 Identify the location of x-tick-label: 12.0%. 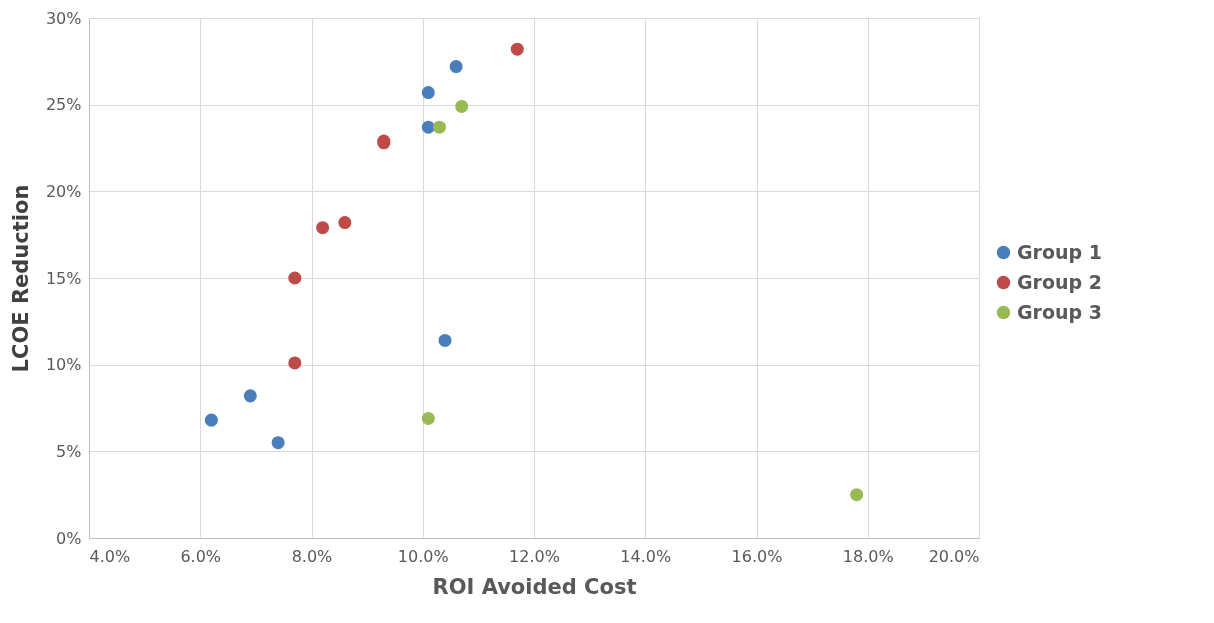
(534, 556).